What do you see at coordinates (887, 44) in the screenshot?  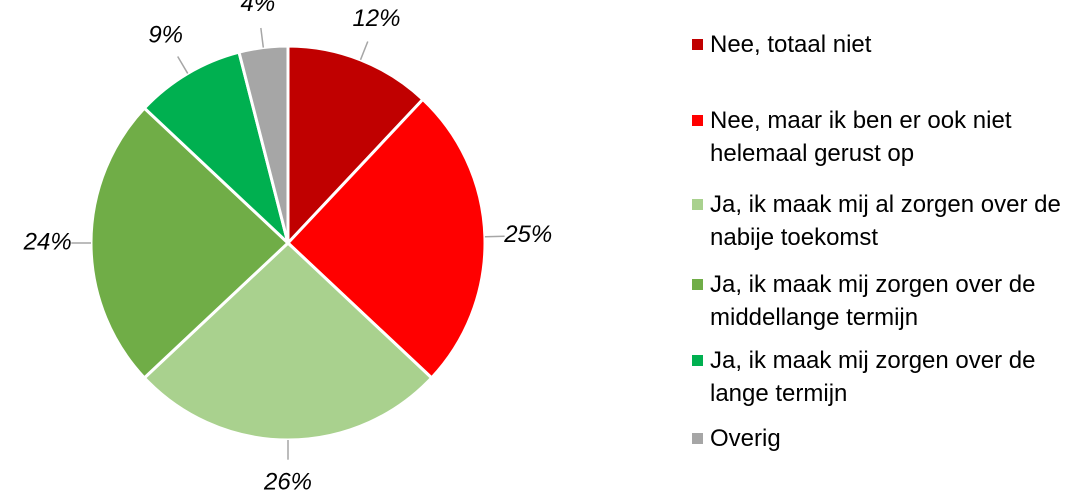 I see `legend-item: Nee, totaal niet` at bounding box center [887, 44].